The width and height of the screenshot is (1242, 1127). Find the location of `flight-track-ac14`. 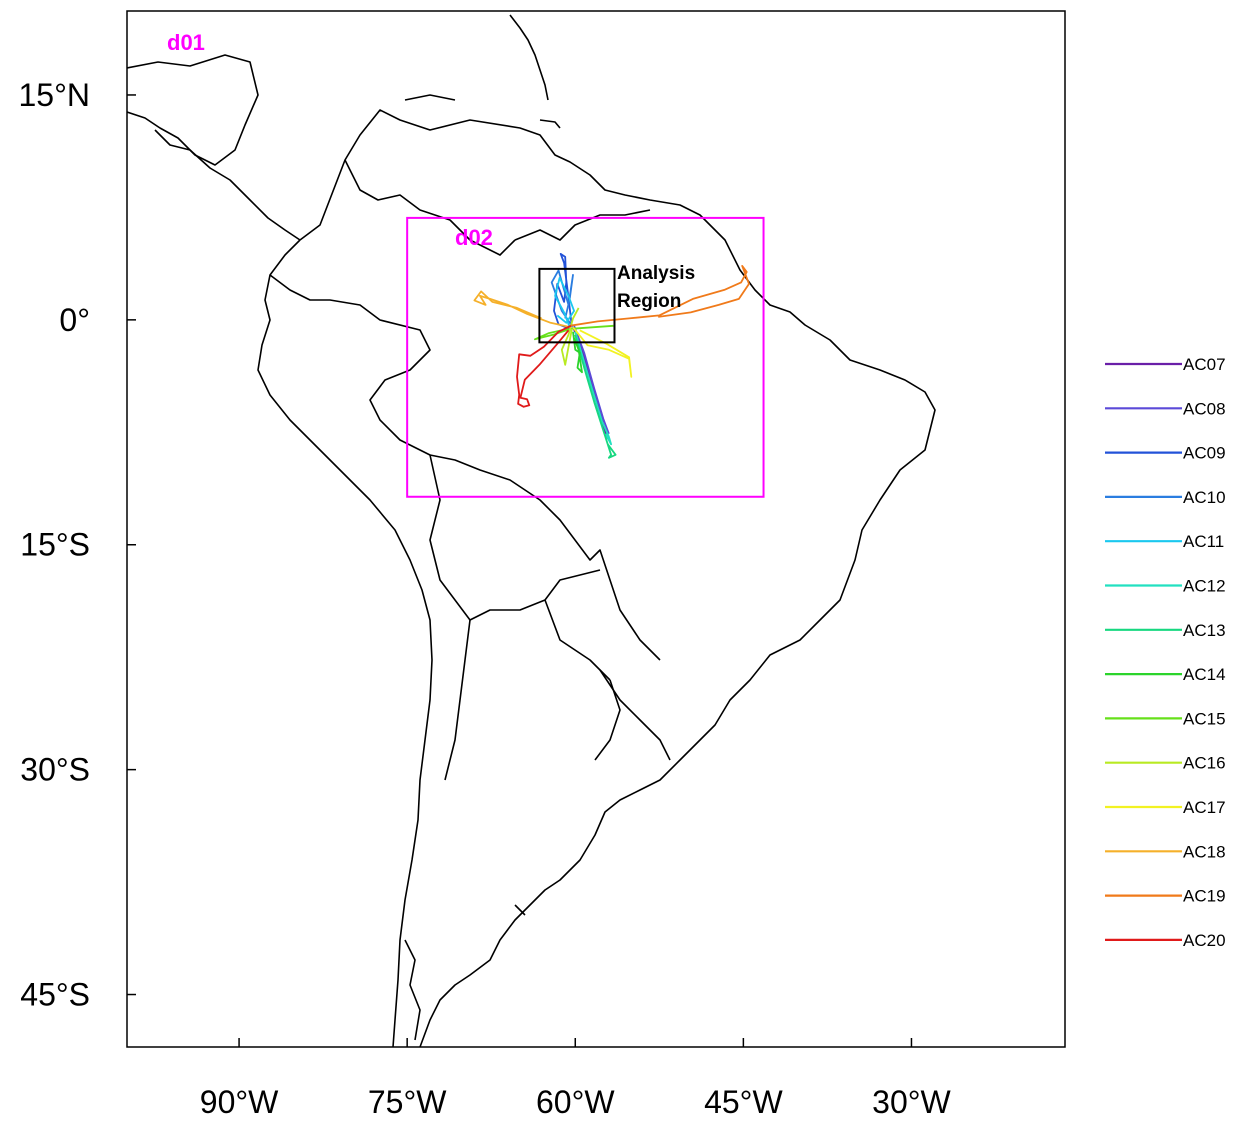

flight-track-ac14 is located at coordinates (577, 352).